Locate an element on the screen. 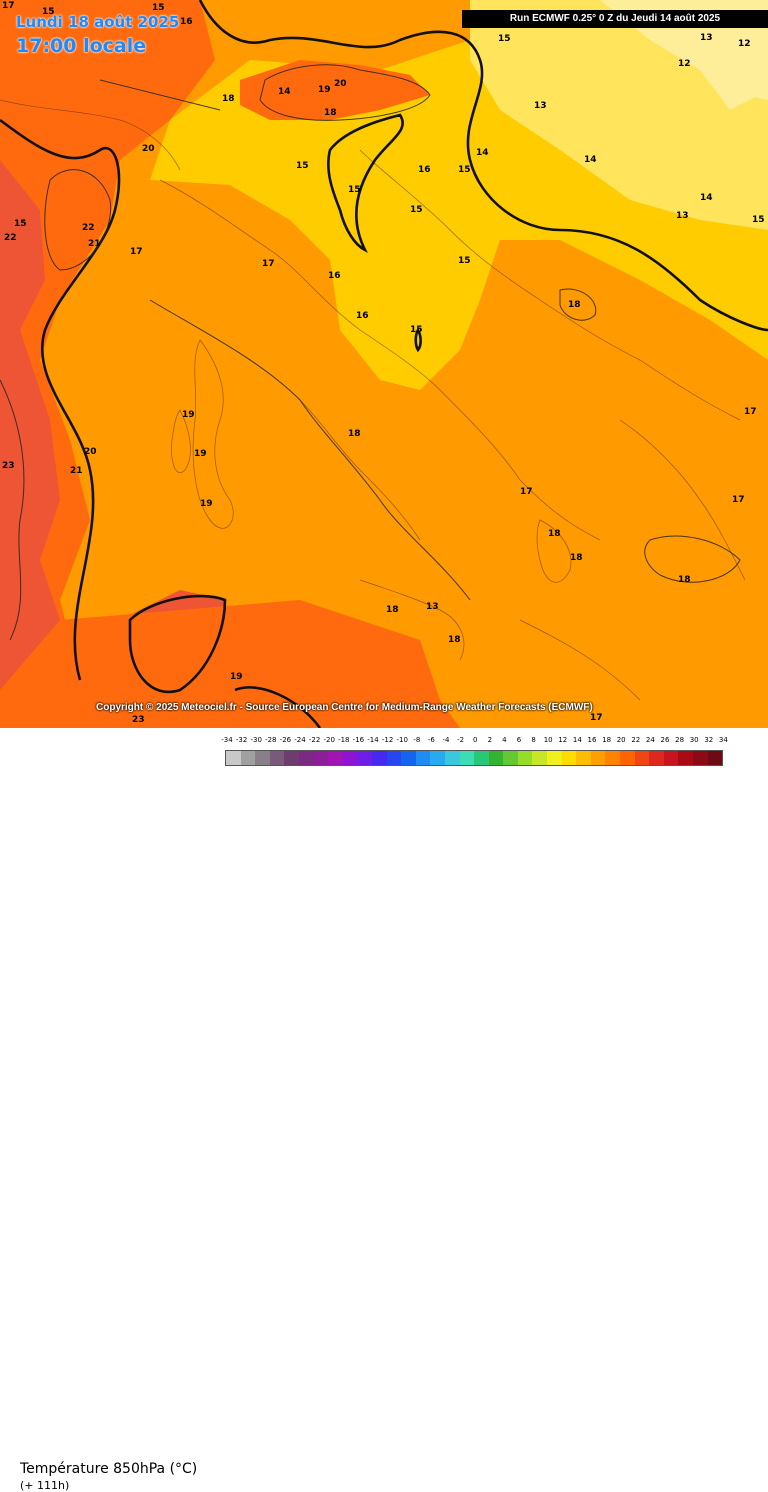  band-warm-alps is located at coordinates (335, 90).